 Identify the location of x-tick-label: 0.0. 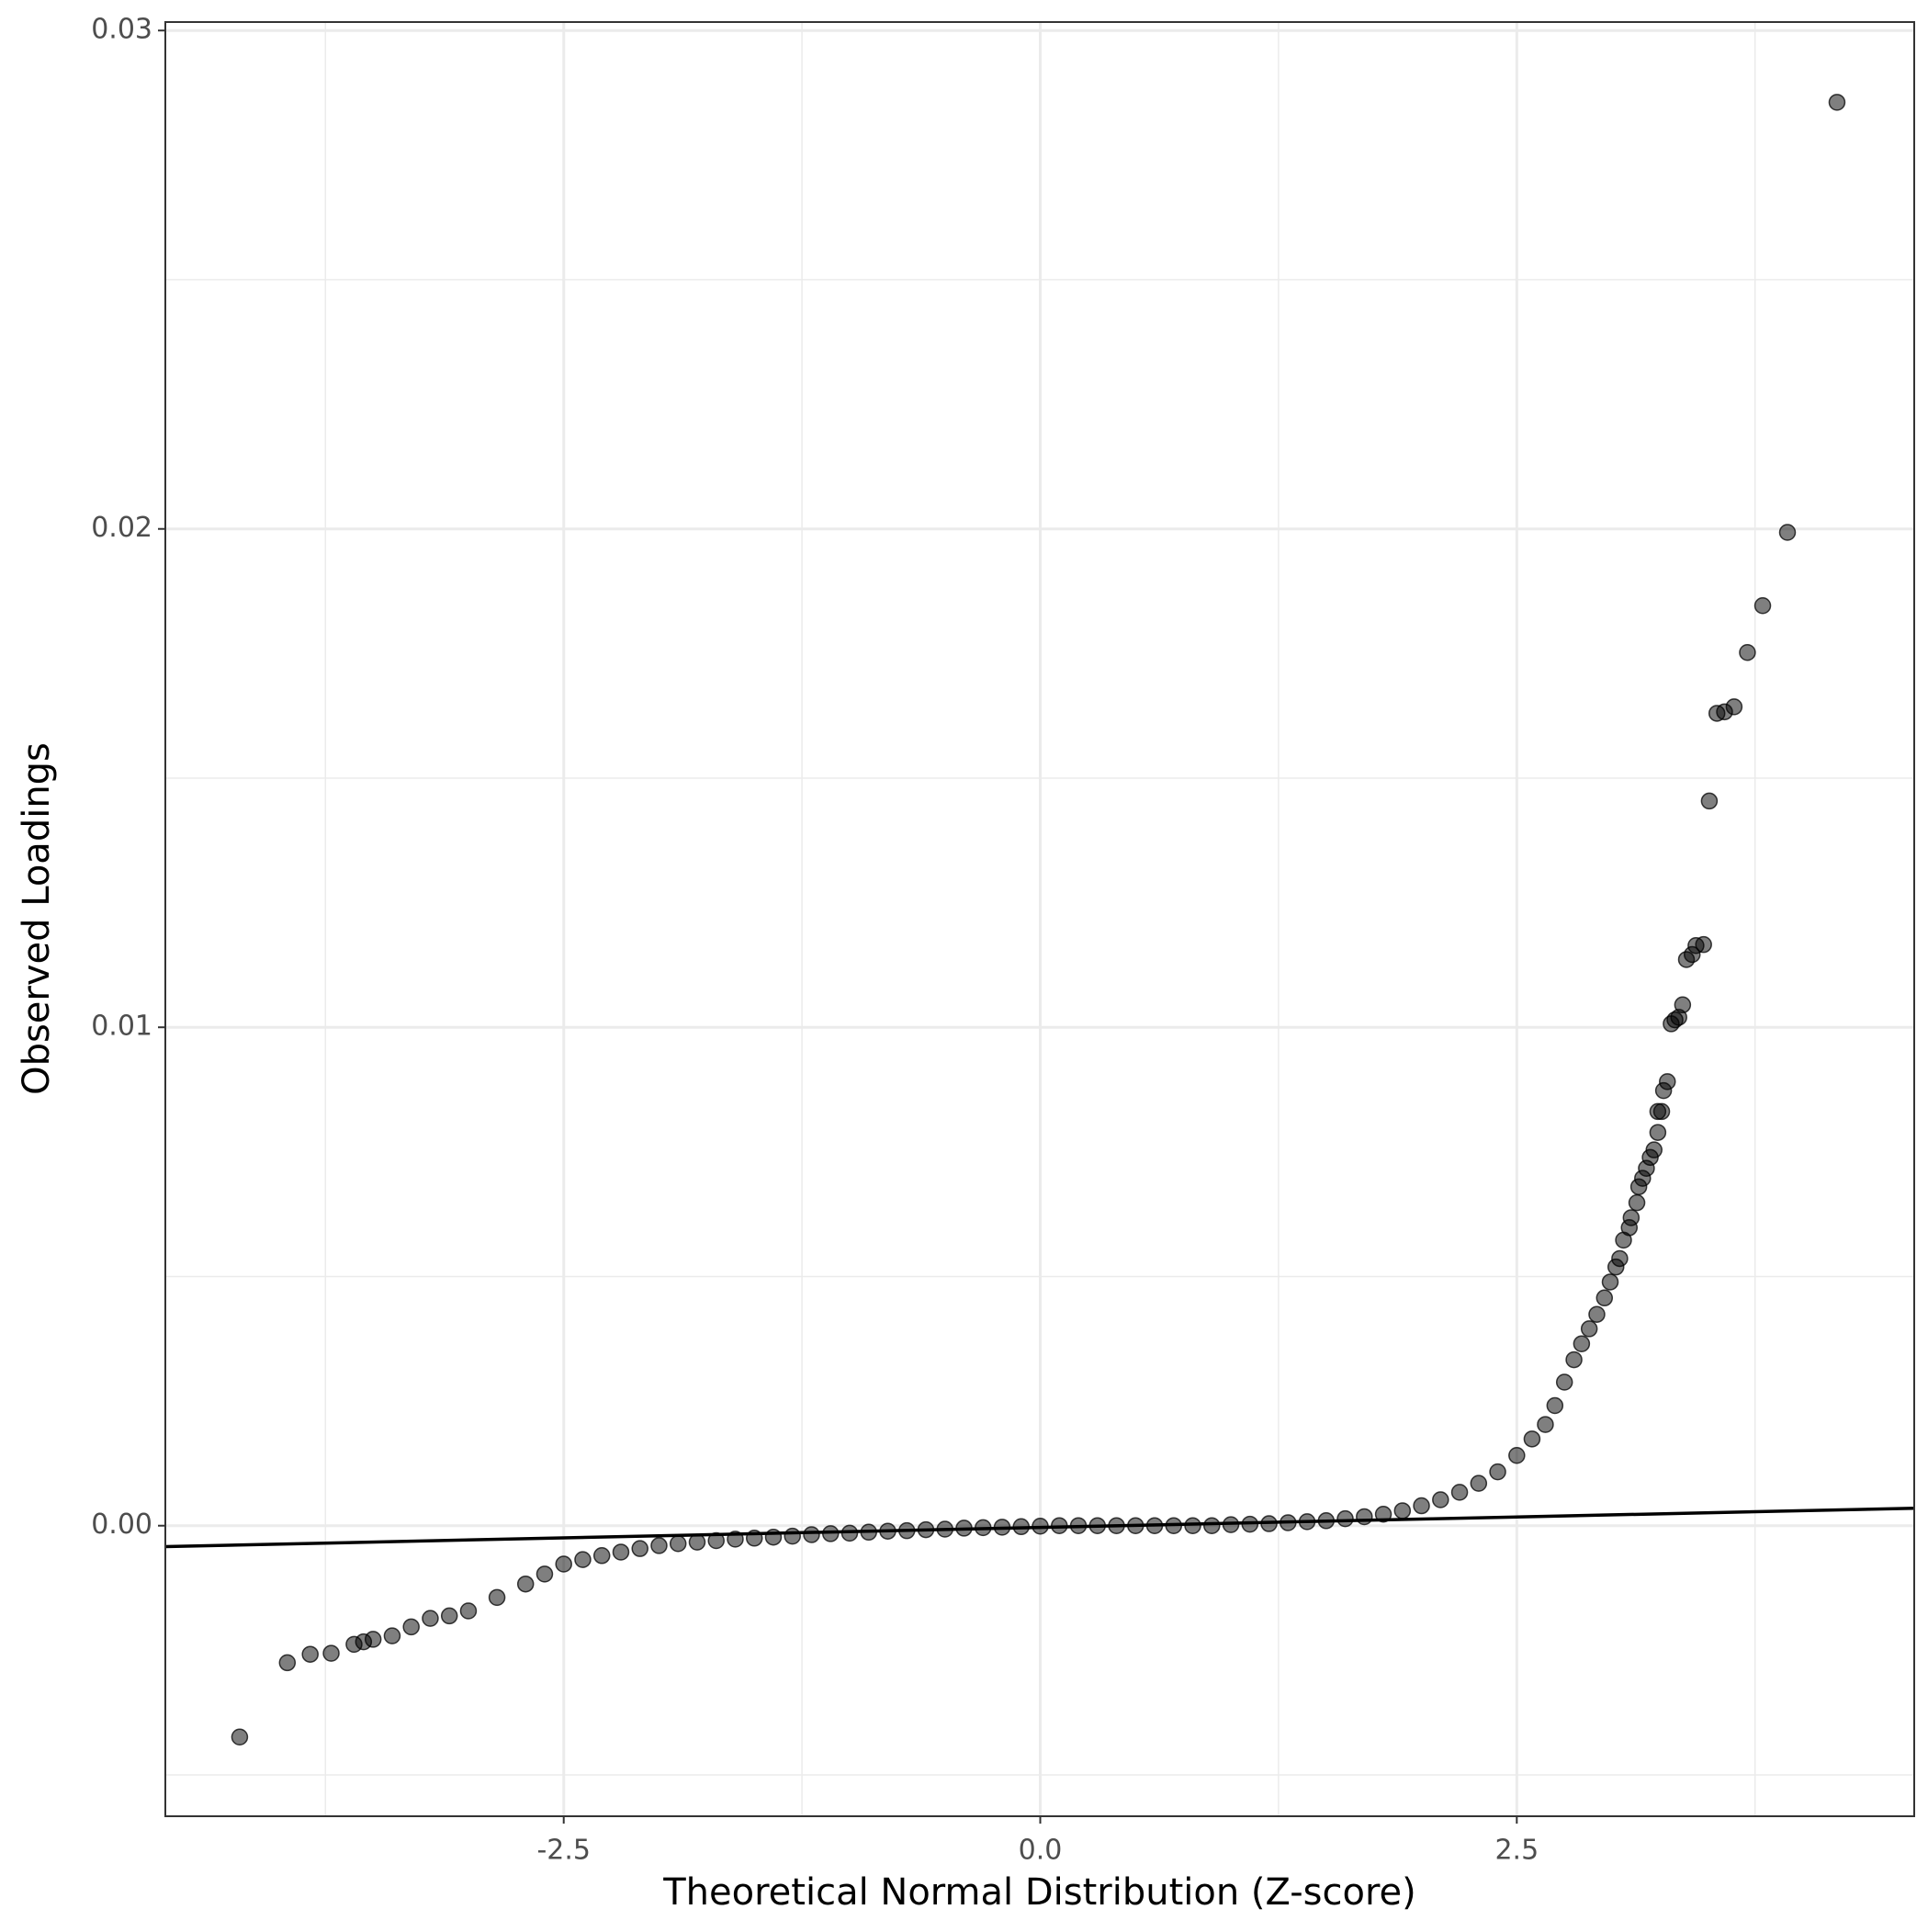
(1041, 1851).